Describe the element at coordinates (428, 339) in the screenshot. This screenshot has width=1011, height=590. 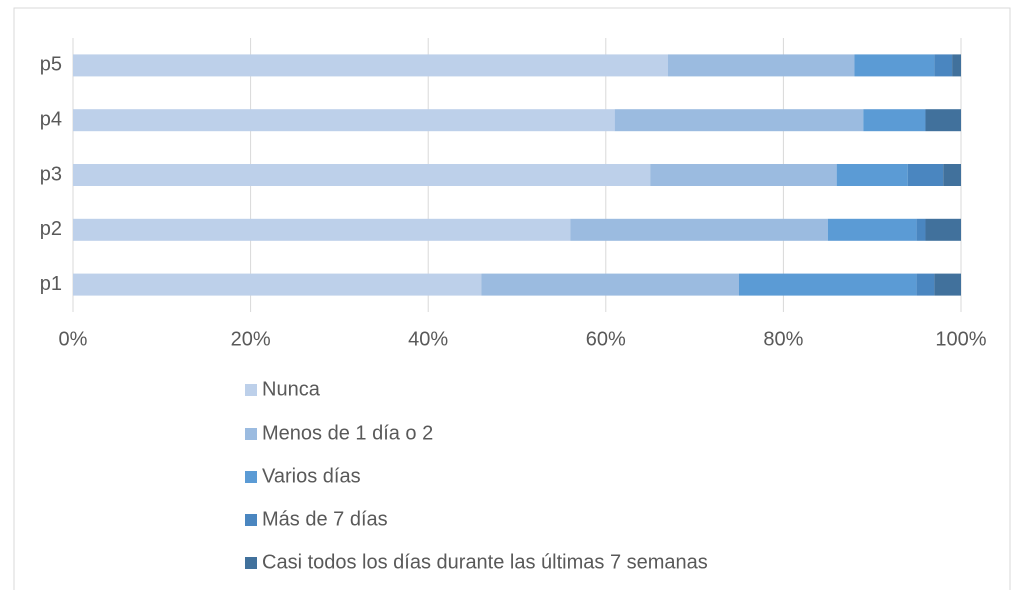
I see `x-tick-label: 40%` at that location.